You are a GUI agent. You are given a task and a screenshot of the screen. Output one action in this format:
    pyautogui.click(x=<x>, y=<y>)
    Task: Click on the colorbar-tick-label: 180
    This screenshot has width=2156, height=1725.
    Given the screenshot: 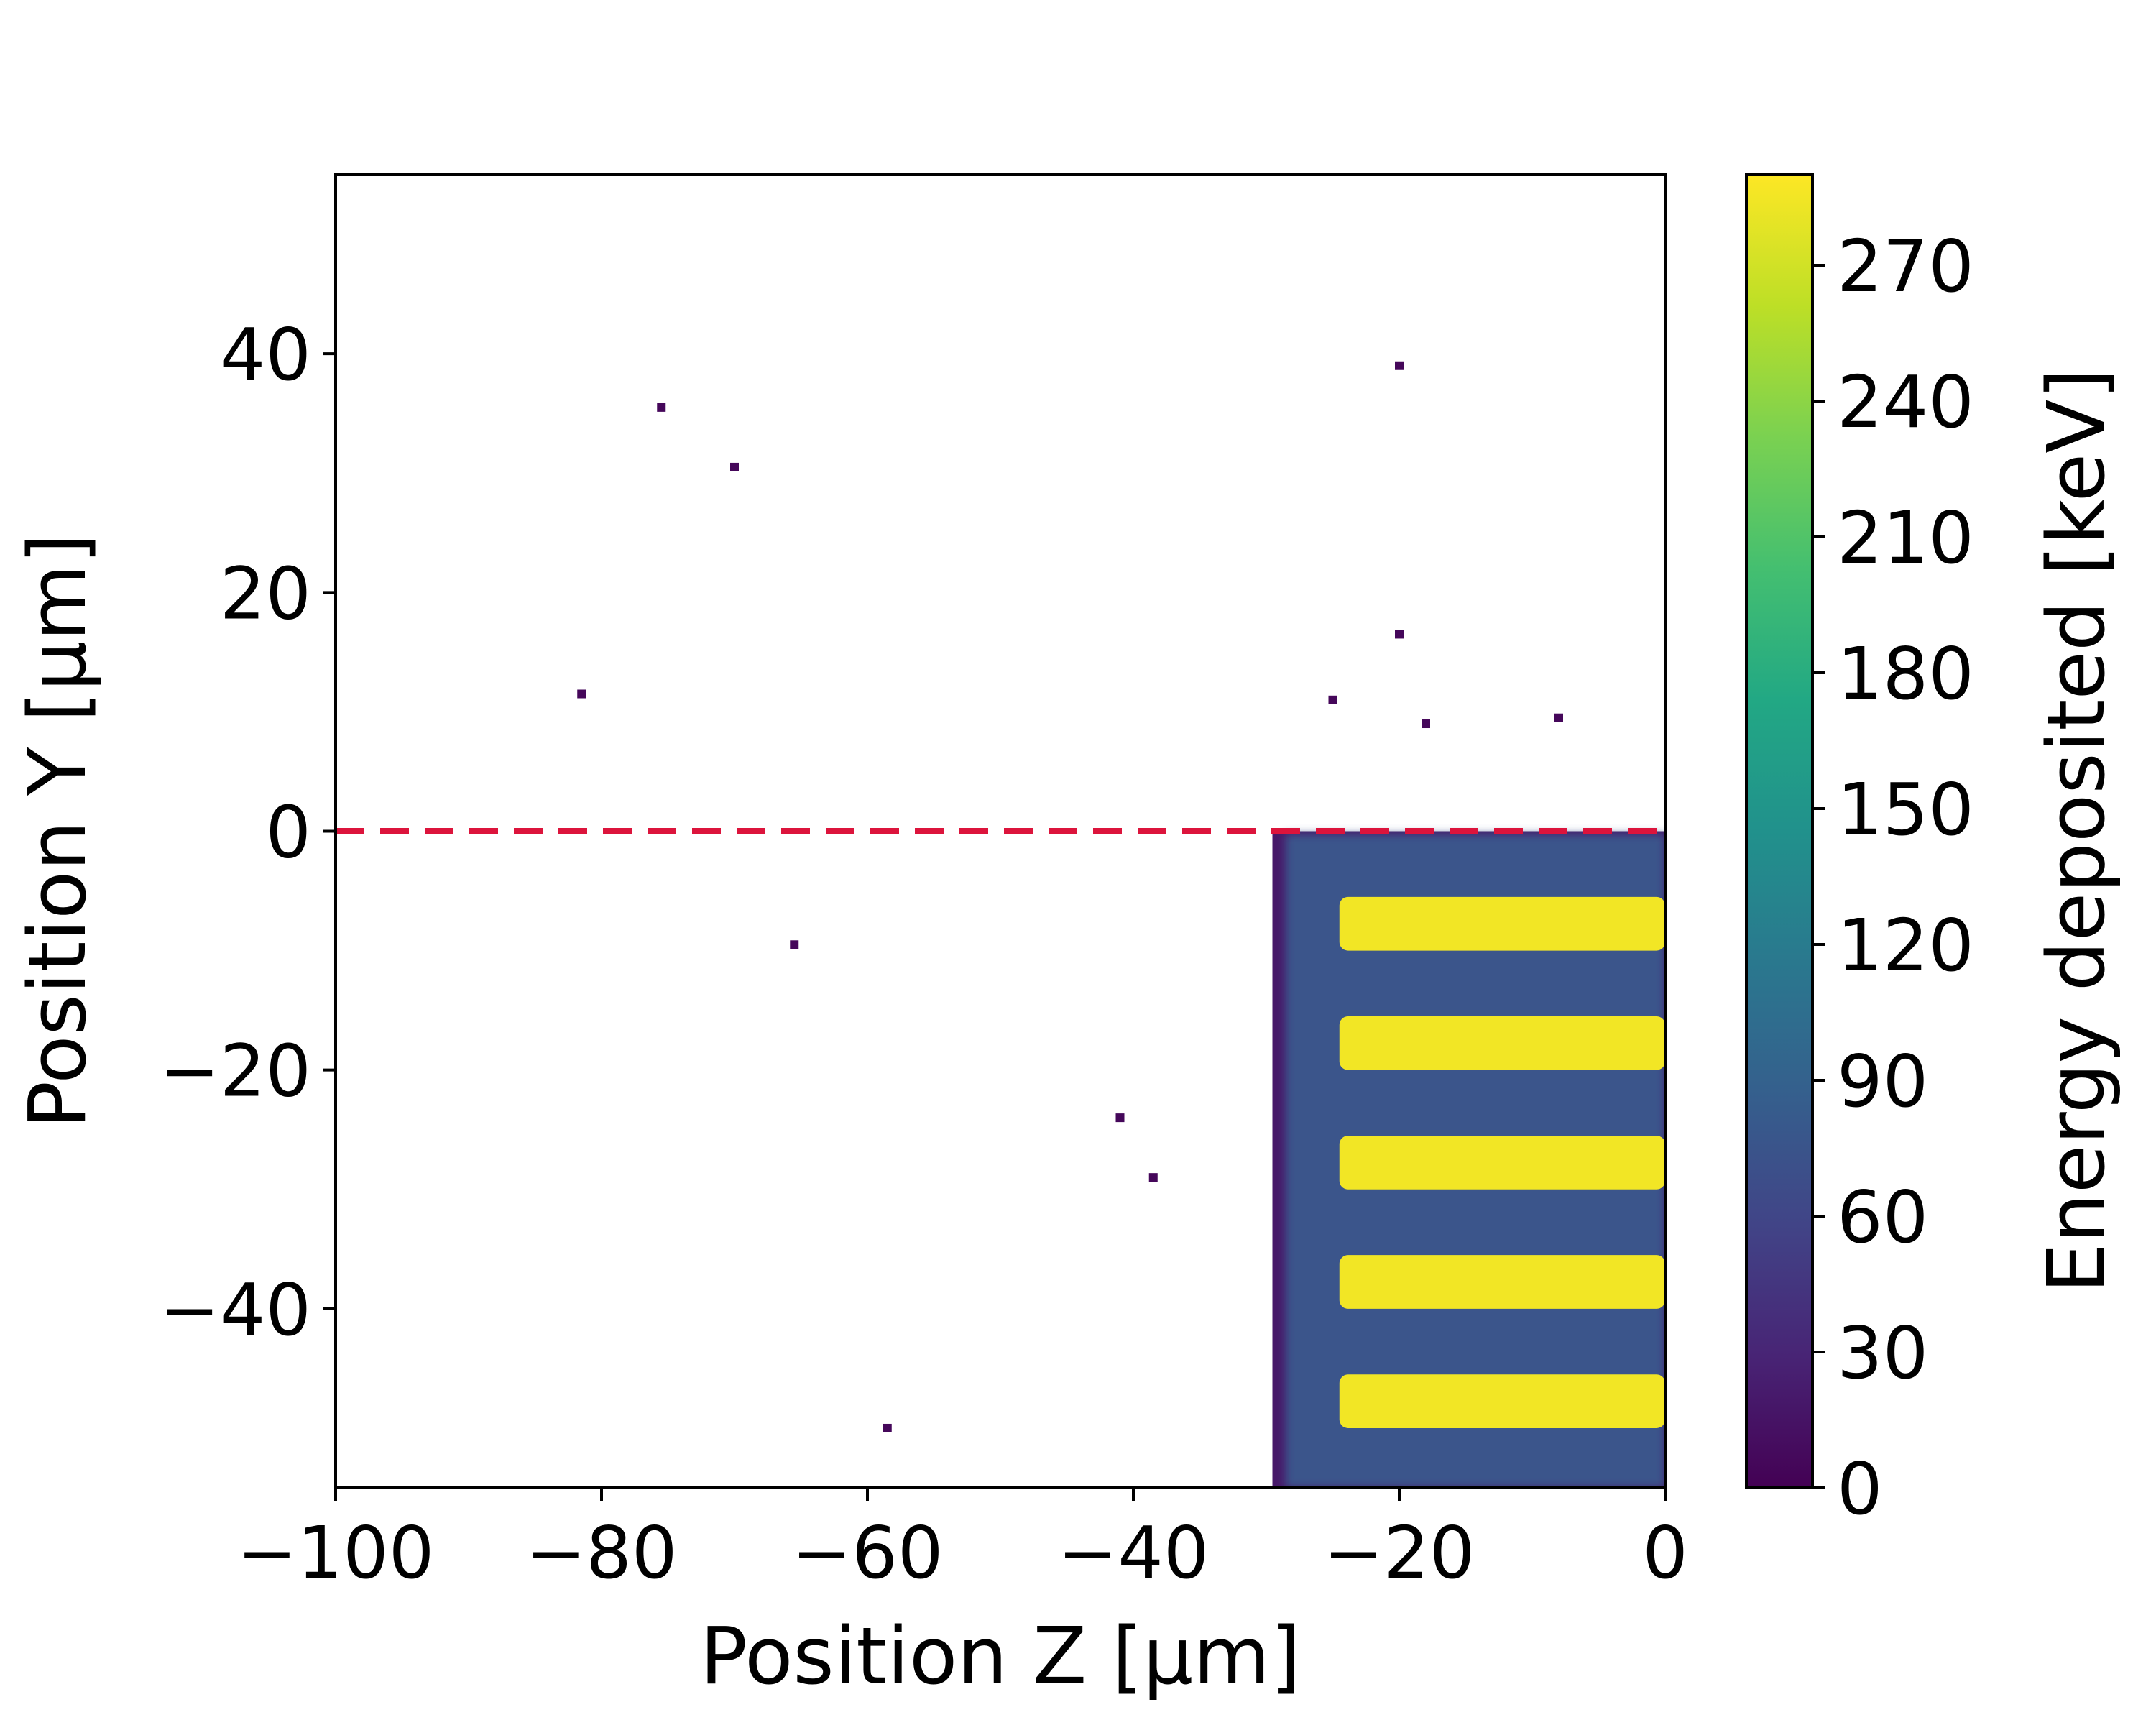 What is the action you would take?
    pyautogui.click(x=1905, y=674)
    